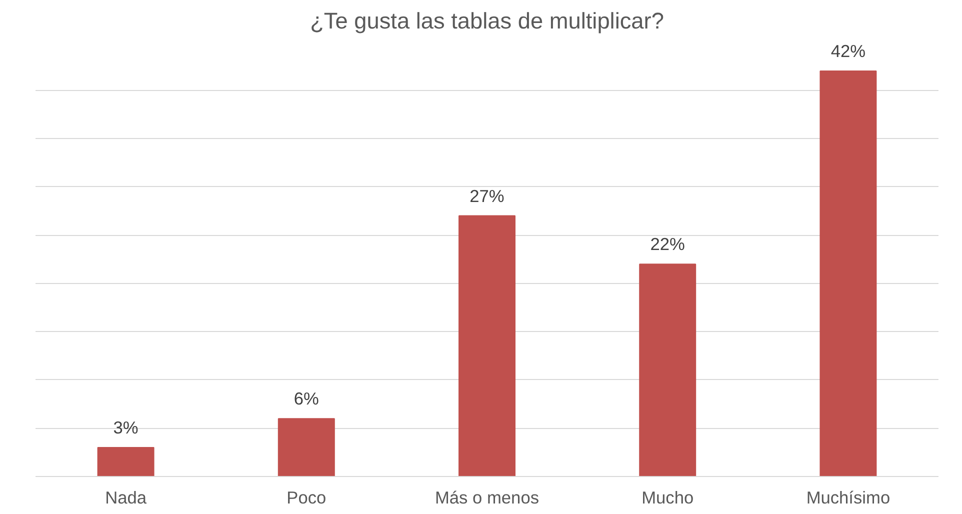 This screenshot has height=514, width=962. What do you see at coordinates (667, 244) in the screenshot?
I see `data-label: 22%` at bounding box center [667, 244].